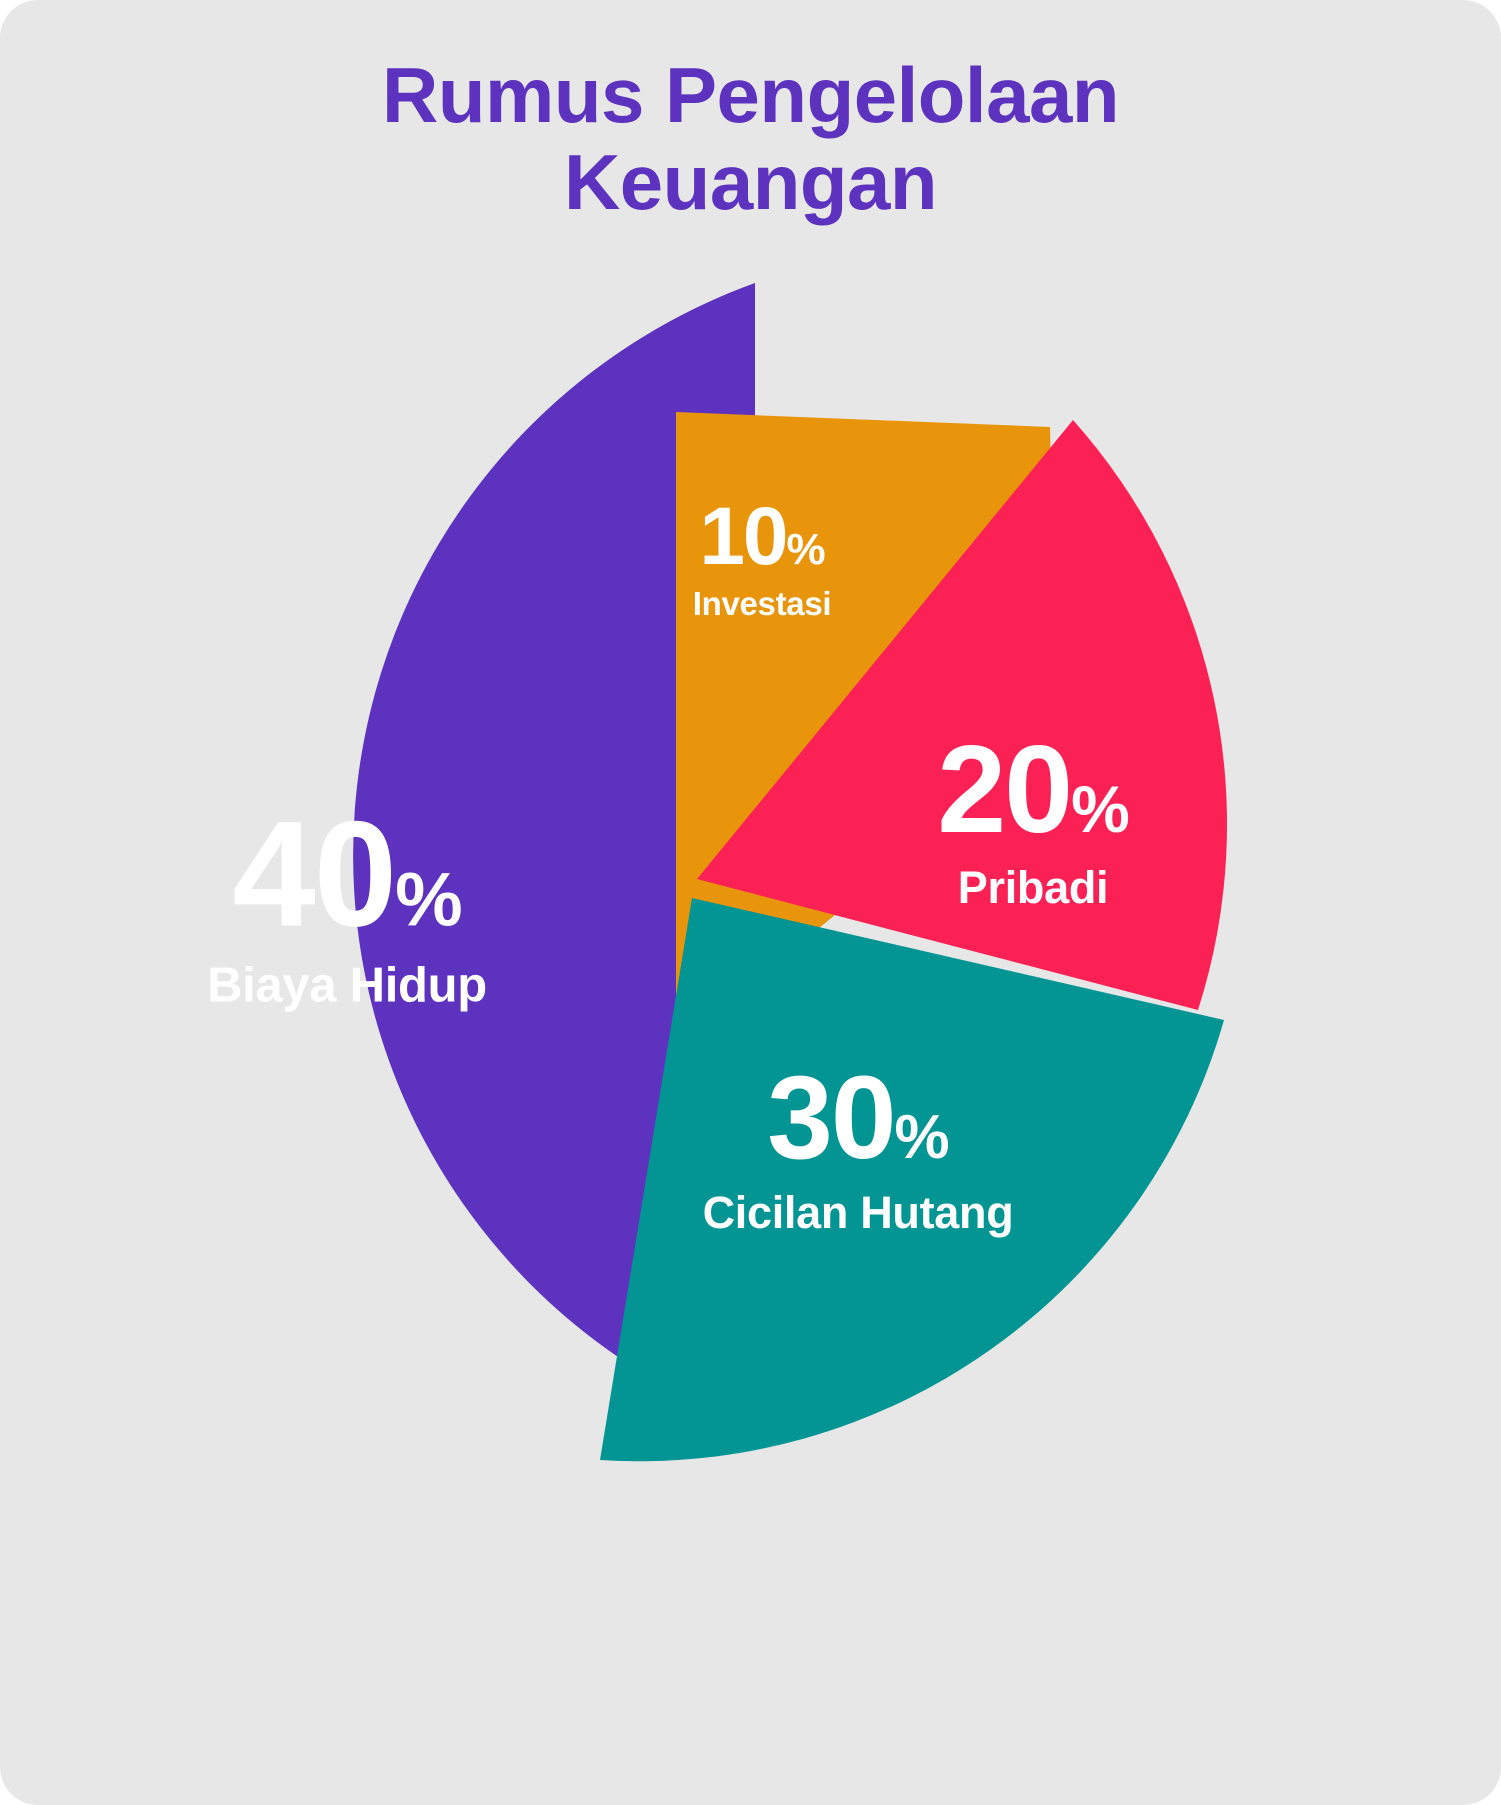 This screenshot has width=1501, height=1805. What do you see at coordinates (751, 139) in the screenshot?
I see `page-title: Rumus Pengelolaan Keuangan` at bounding box center [751, 139].